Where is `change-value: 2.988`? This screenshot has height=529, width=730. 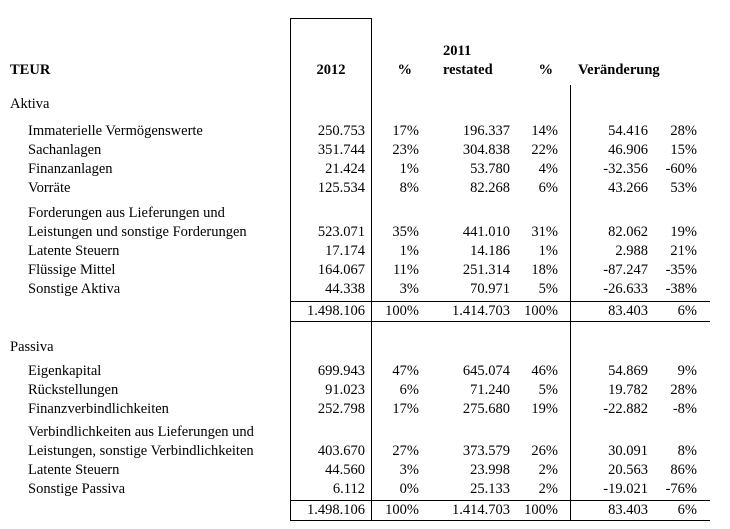
change-value: 2.988 is located at coordinates (631, 251).